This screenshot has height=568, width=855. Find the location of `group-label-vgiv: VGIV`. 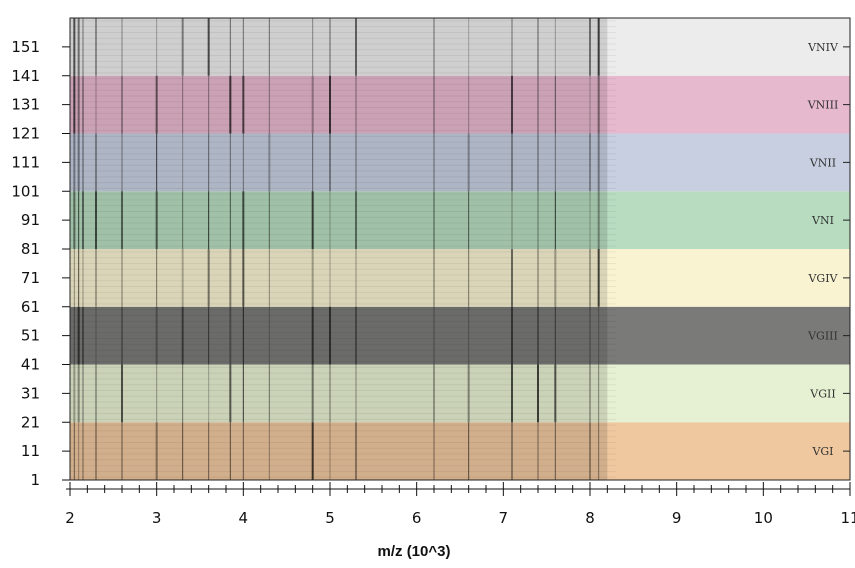

group-label-vgiv: VGIV is located at coordinates (822, 278).